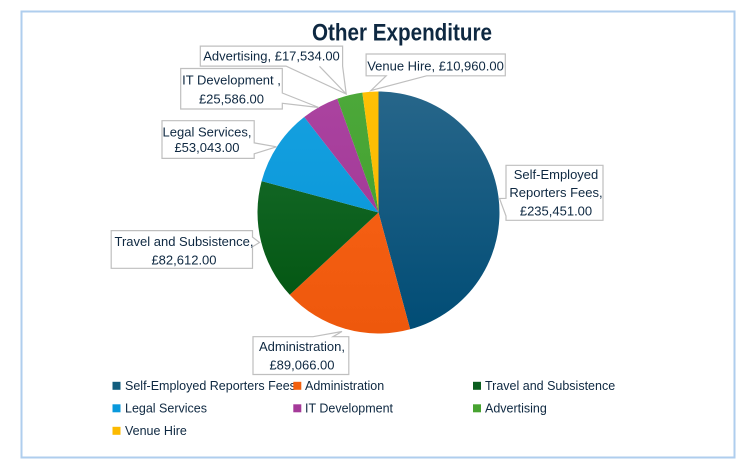 The height and width of the screenshot is (462, 753). What do you see at coordinates (271, 56) in the screenshot?
I see `svg-text: Advertising, £17,534.00` at bounding box center [271, 56].